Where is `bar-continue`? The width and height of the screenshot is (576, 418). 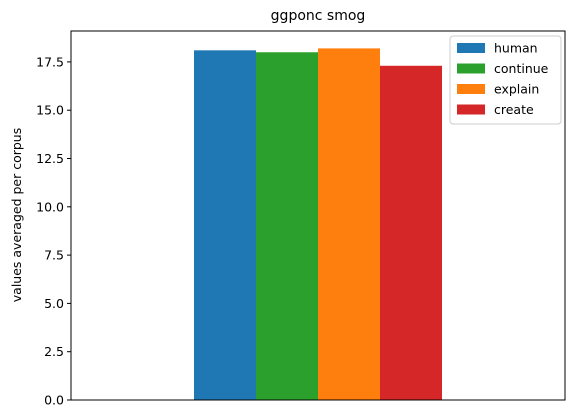
bar-continue is located at coordinates (287, 226).